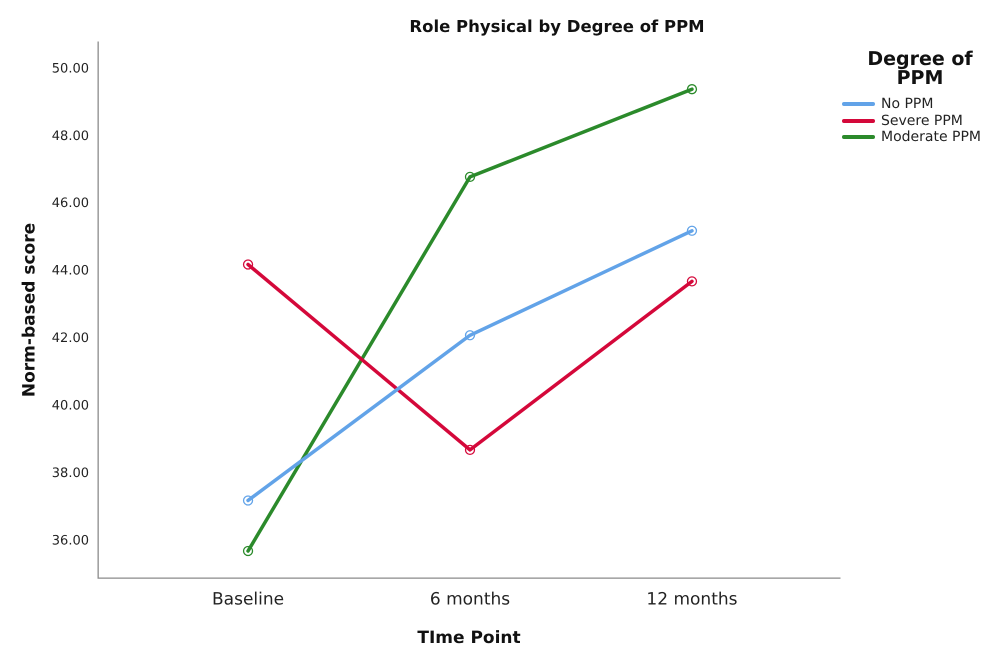  What do you see at coordinates (70, 271) in the screenshot?
I see `y-tick-label: 44.00` at bounding box center [70, 271].